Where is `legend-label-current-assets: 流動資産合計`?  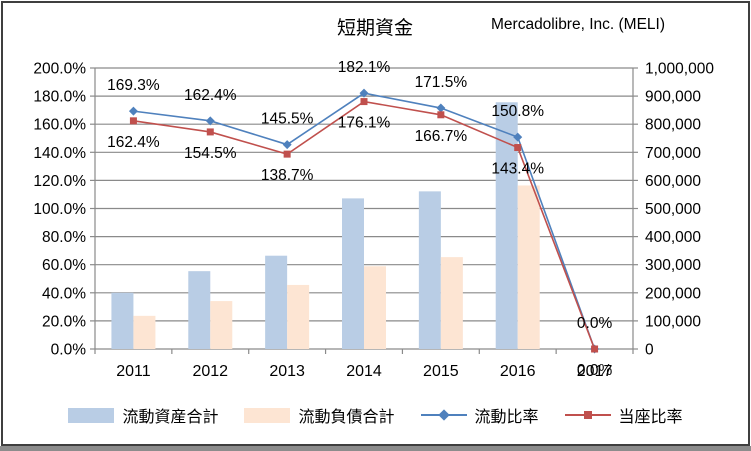
legend-label-current-assets: 流動資産合計 is located at coordinates (170, 417).